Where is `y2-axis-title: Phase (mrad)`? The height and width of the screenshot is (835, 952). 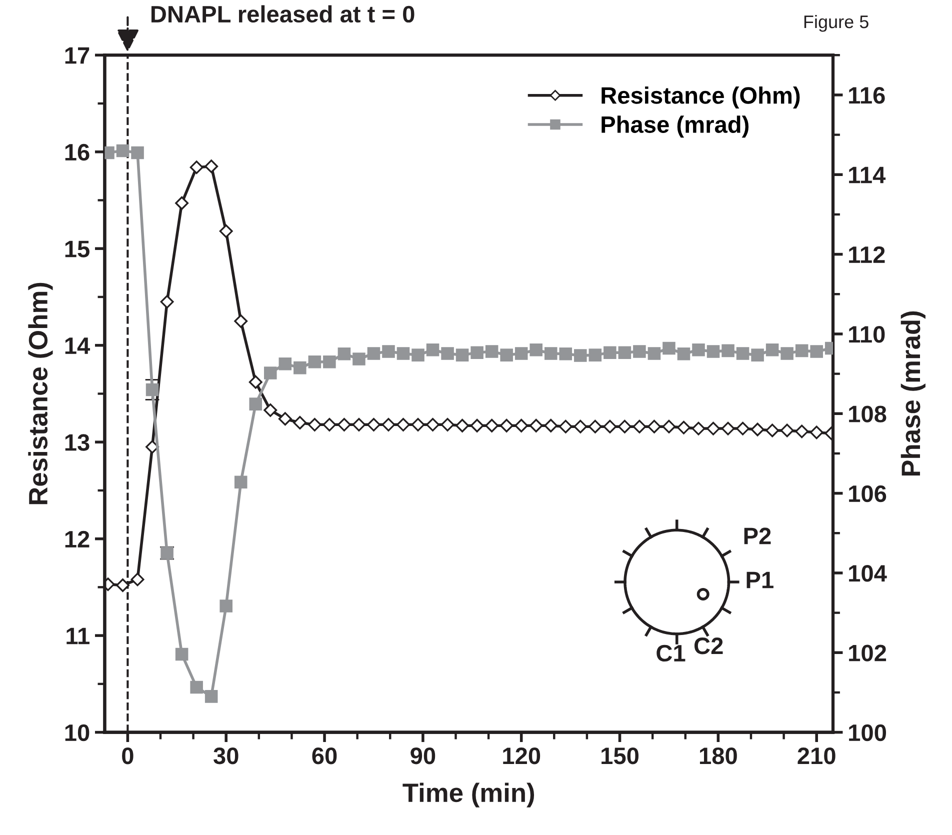
y2-axis-title: Phase (mrad) is located at coordinates (913, 393).